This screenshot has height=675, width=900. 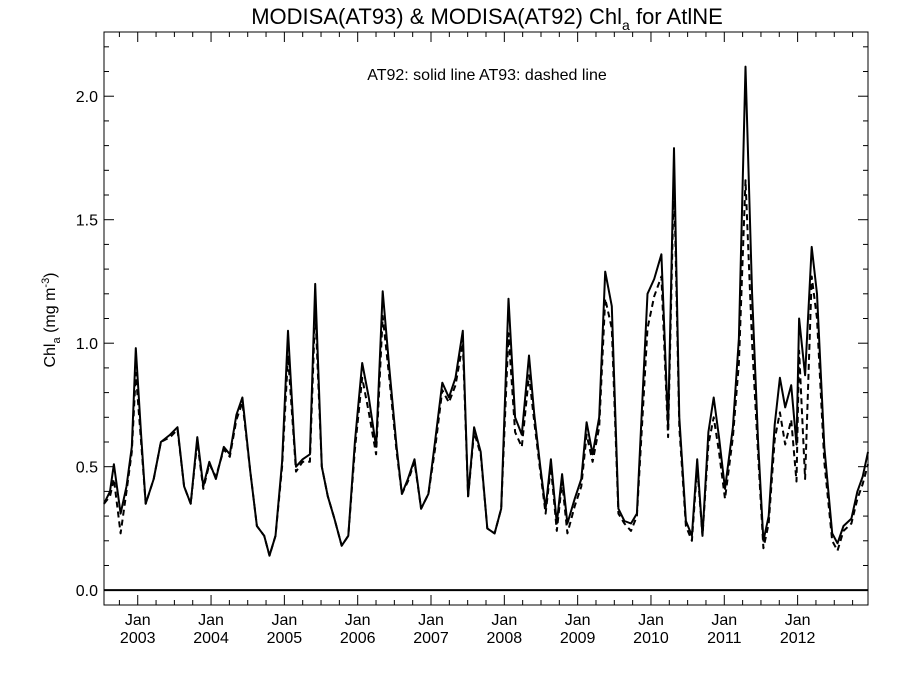 What do you see at coordinates (87, 591) in the screenshot?
I see `y-tick-label: 0.0` at bounding box center [87, 591].